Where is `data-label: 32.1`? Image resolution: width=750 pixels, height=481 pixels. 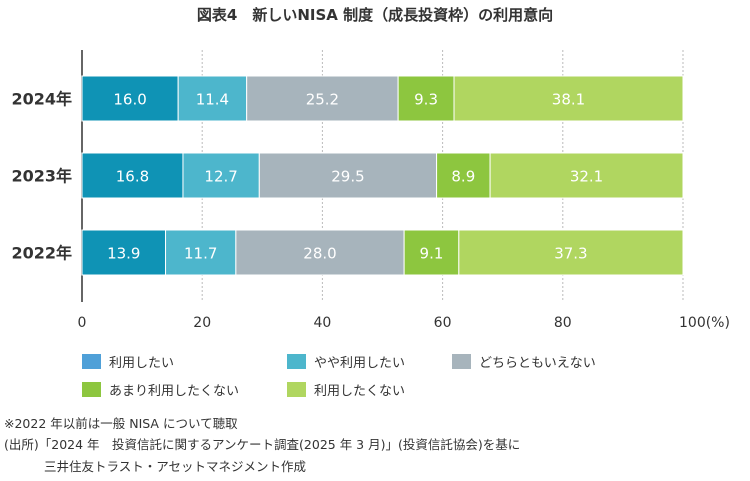 data-label: 32.1 is located at coordinates (586, 177).